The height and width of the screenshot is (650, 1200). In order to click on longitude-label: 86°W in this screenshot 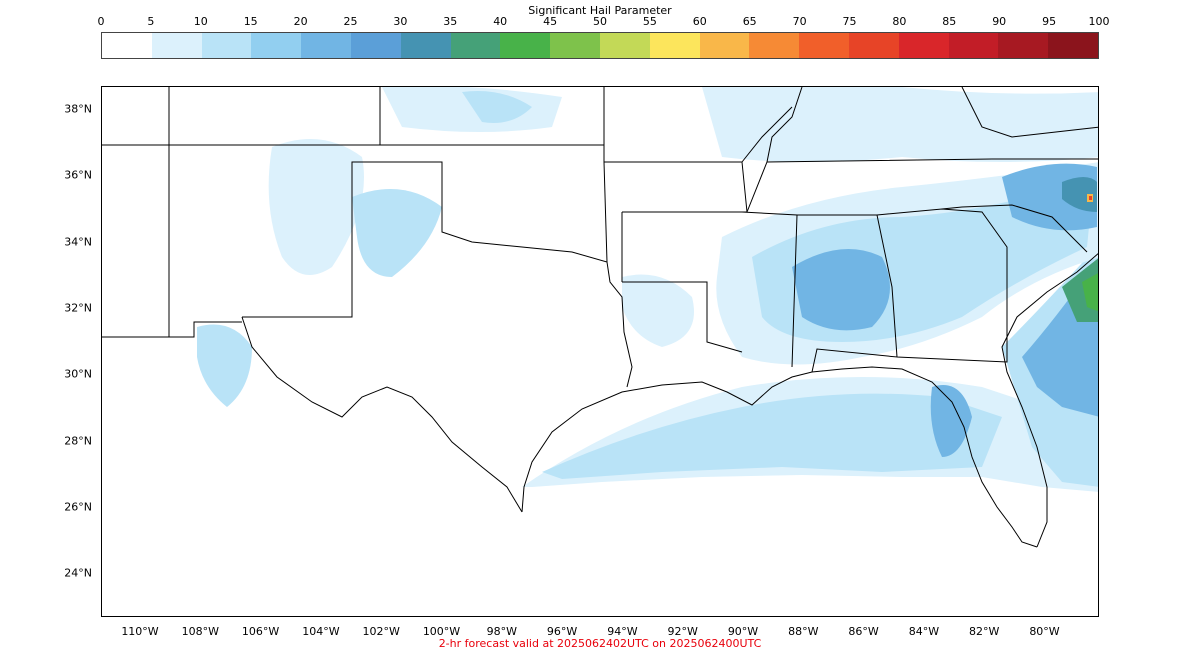, I will do `click(863, 631)`.